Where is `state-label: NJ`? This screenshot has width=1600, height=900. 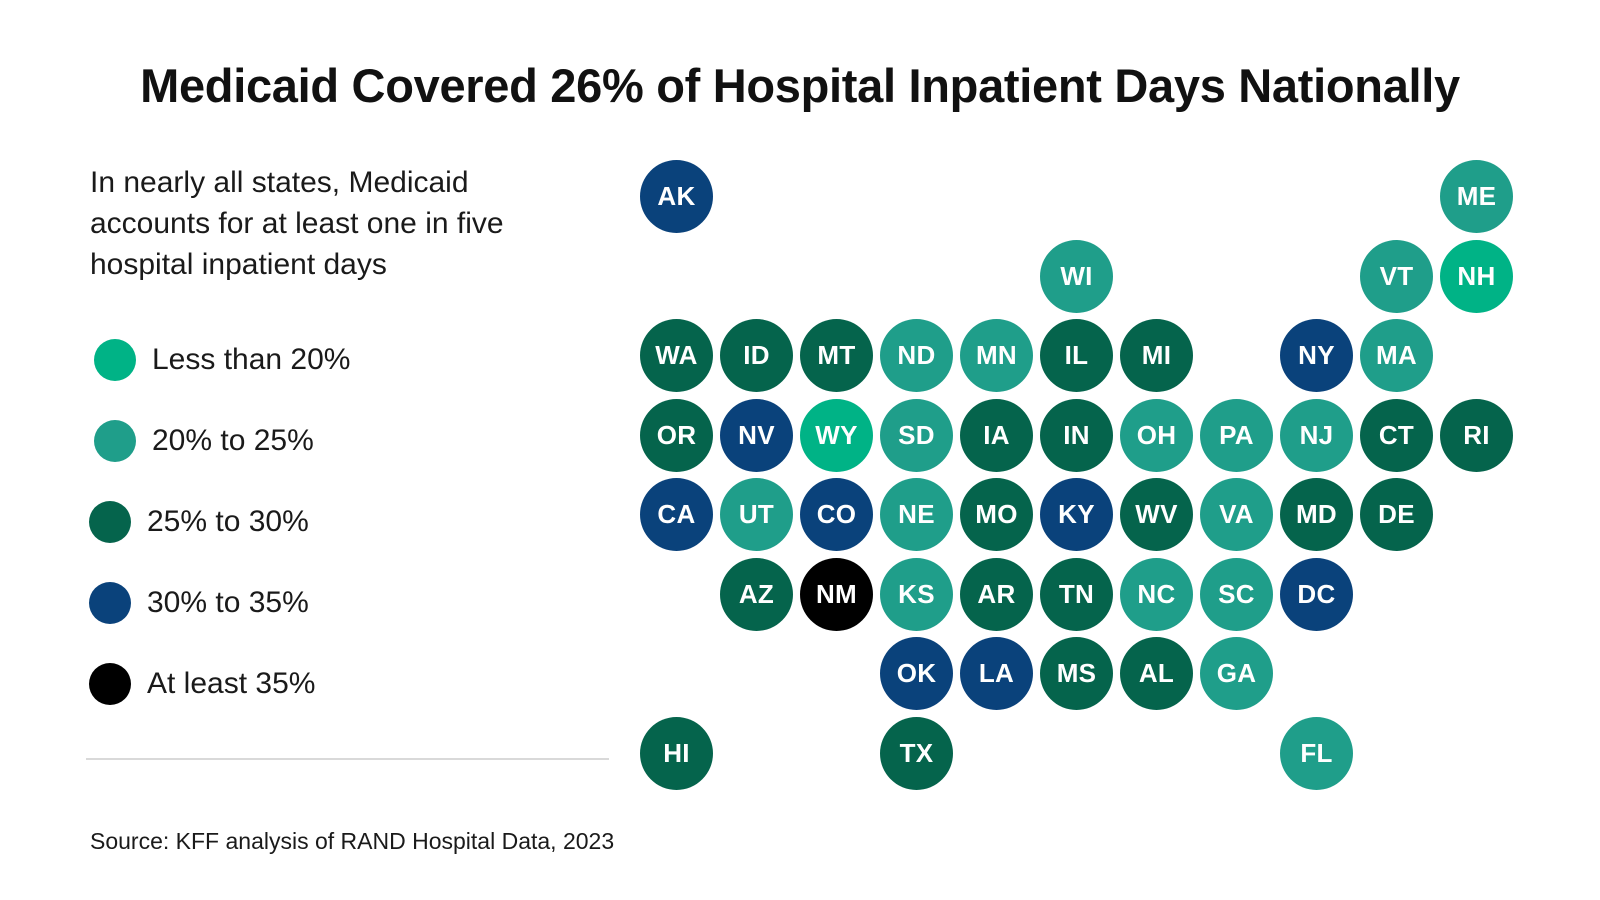 state-label: NJ is located at coordinates (1316, 434).